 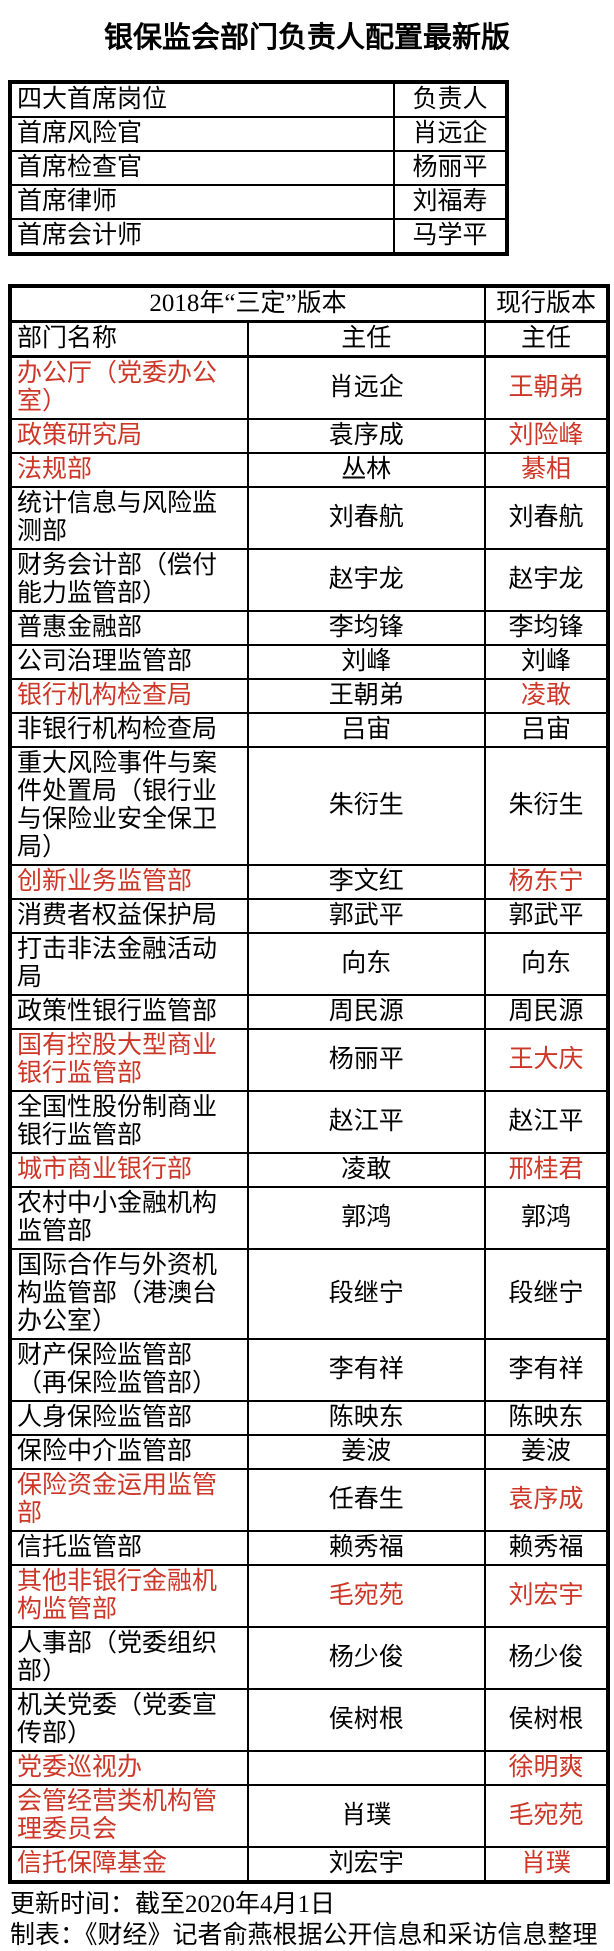 What do you see at coordinates (258, 185) in the screenshot?
I see `chief-table-body: 首席风险官 肖远企 首席检查官 杨丽平 首席律师 刘福寿 首席会计师 马学平` at bounding box center [258, 185].